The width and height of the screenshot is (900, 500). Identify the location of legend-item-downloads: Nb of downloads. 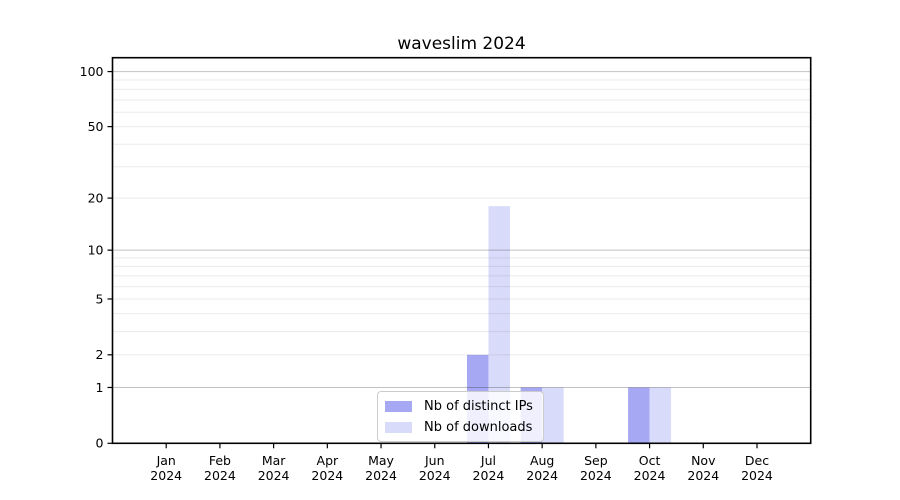
(459, 427).